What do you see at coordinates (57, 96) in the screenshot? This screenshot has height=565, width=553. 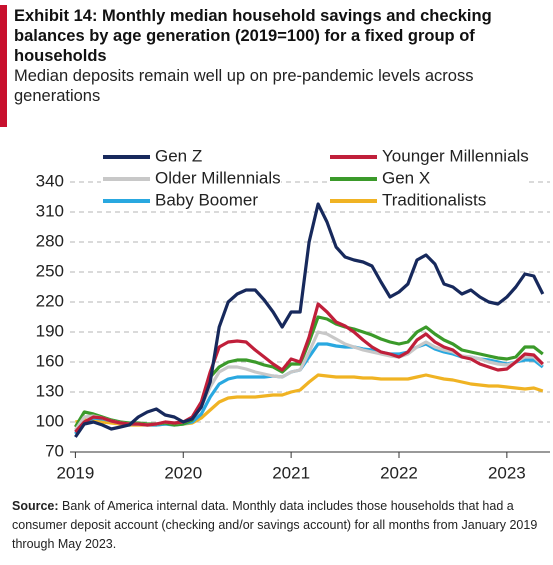 I see `subtitle-line: generations` at bounding box center [57, 96].